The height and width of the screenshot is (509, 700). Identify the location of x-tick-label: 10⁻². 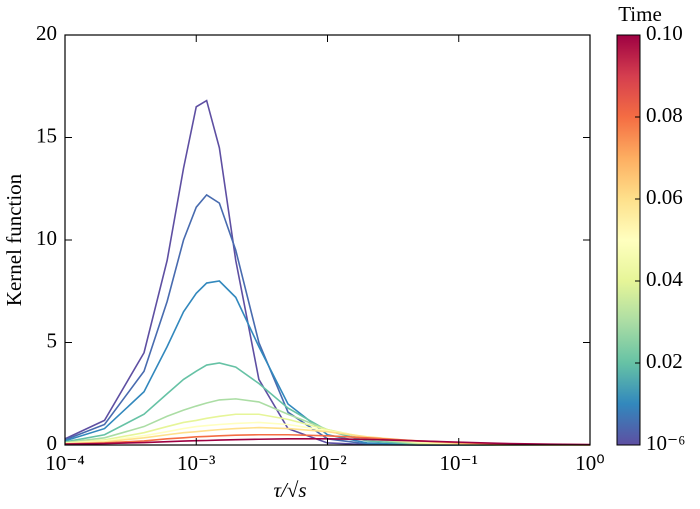
(327, 463).